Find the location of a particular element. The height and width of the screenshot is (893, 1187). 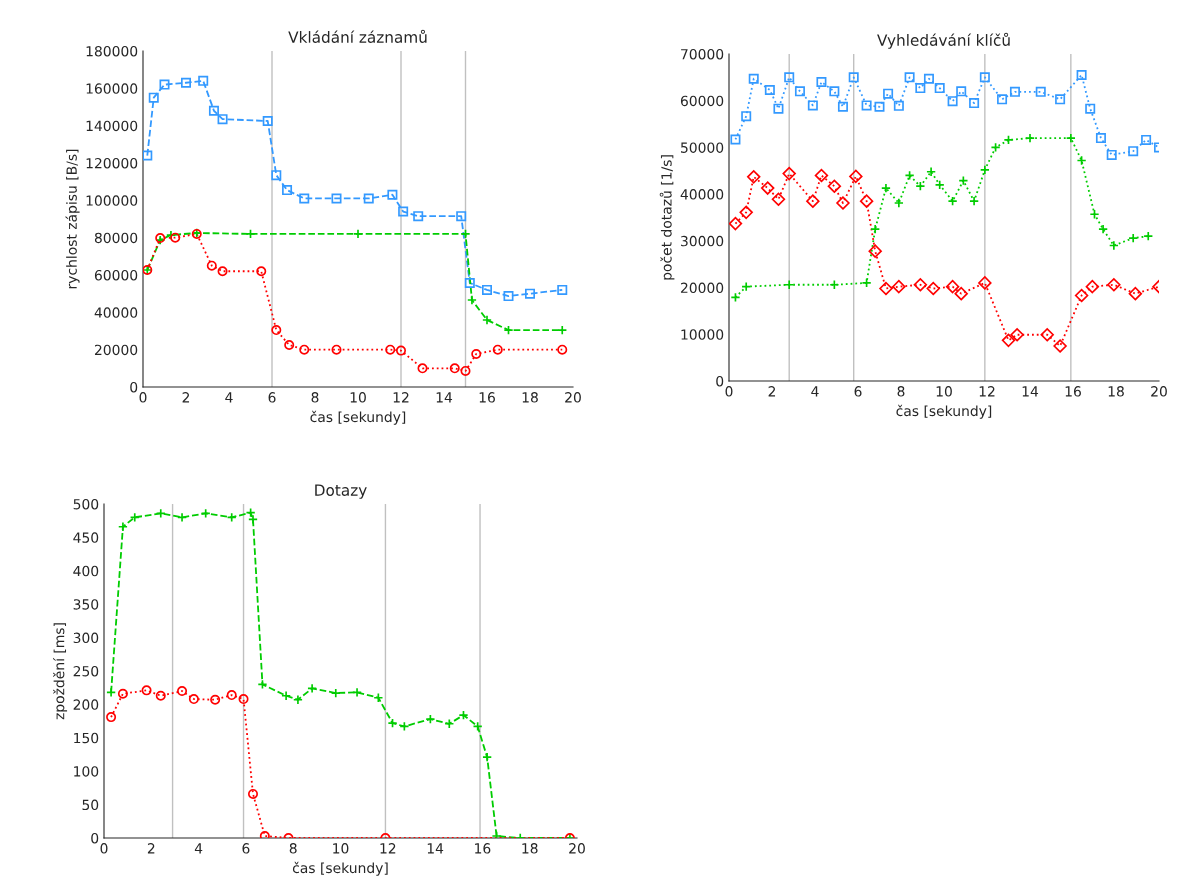

x-tick-label: 8 is located at coordinates (315, 397).